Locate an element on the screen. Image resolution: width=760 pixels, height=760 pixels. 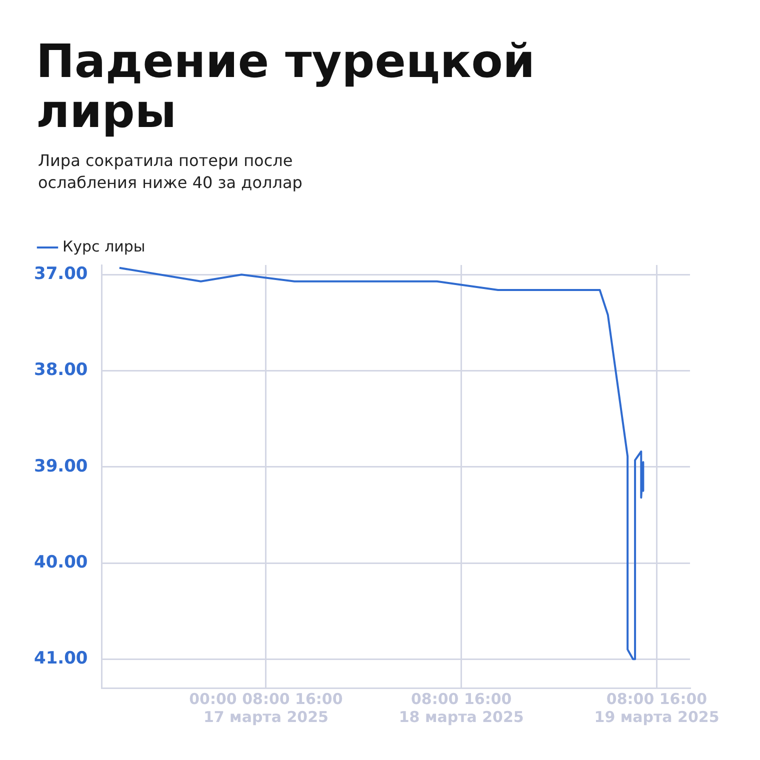
x-tick-label: 08:00 16:00 19 марта 2025 is located at coordinates (657, 708).